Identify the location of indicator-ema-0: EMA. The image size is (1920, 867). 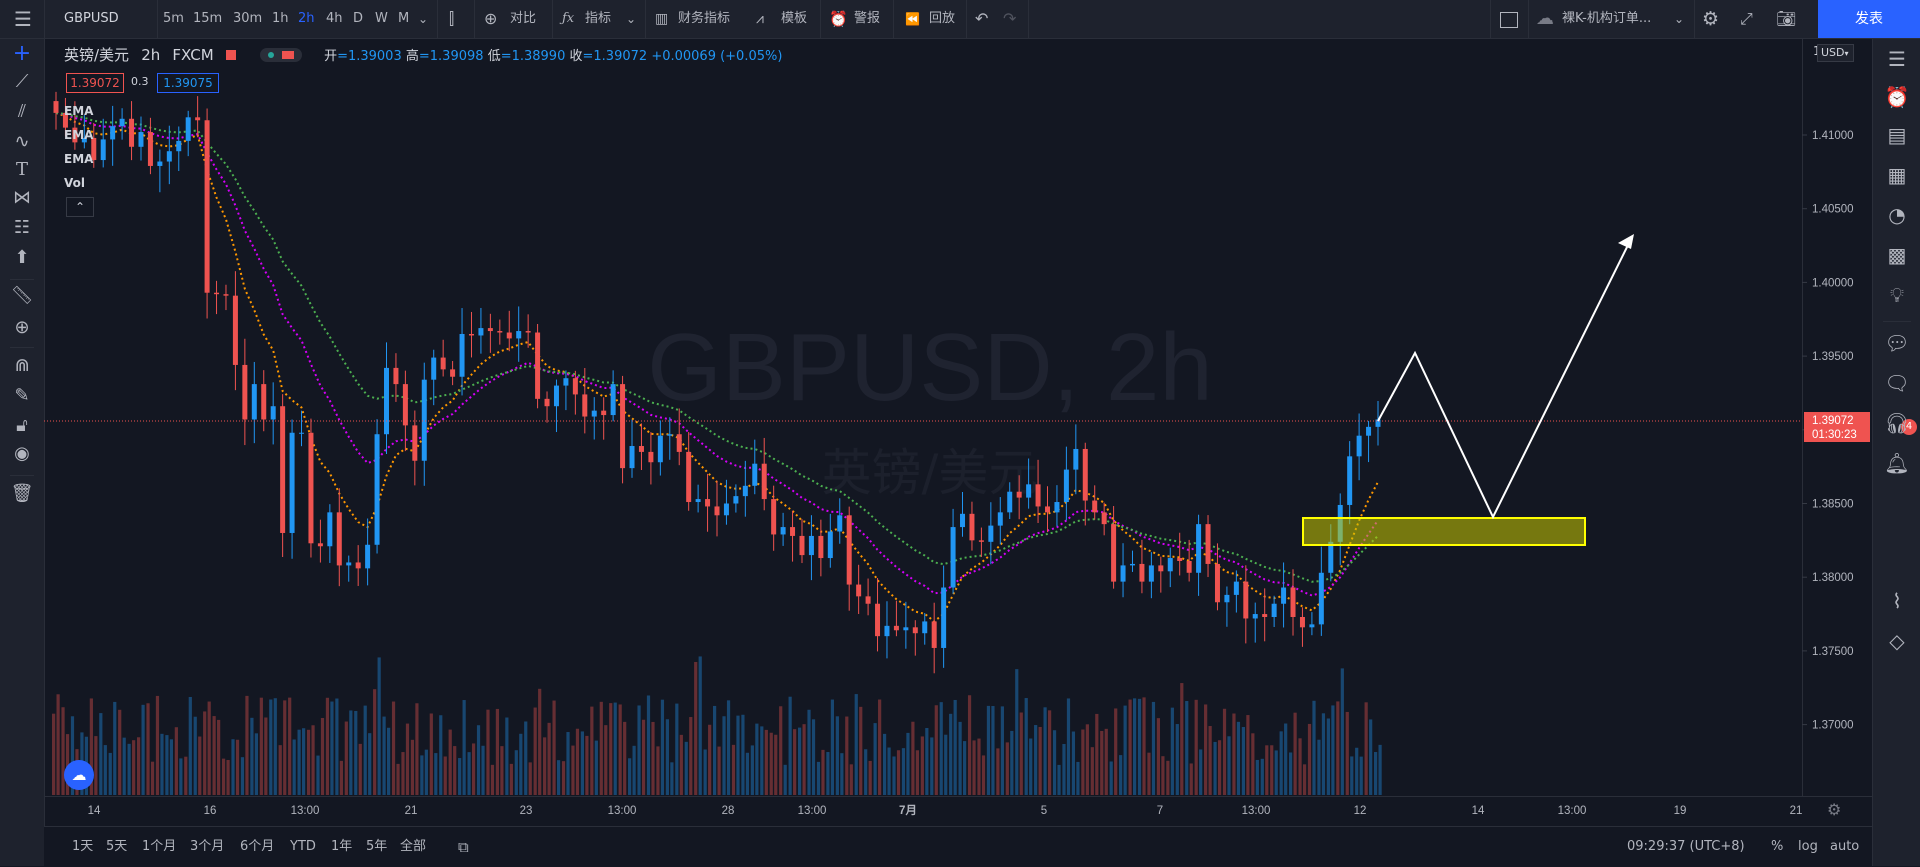
(79, 111).